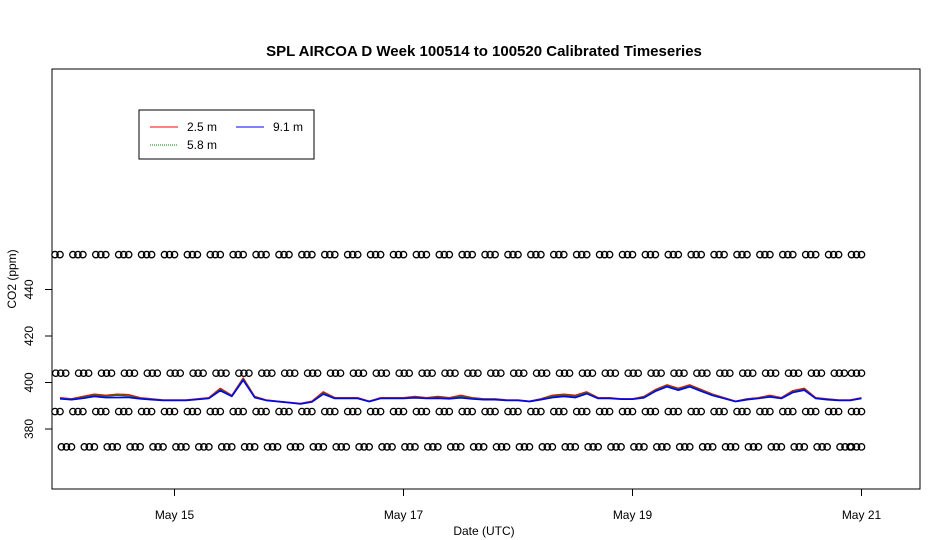  I want to click on y-tick-label: 380, so click(29, 429).